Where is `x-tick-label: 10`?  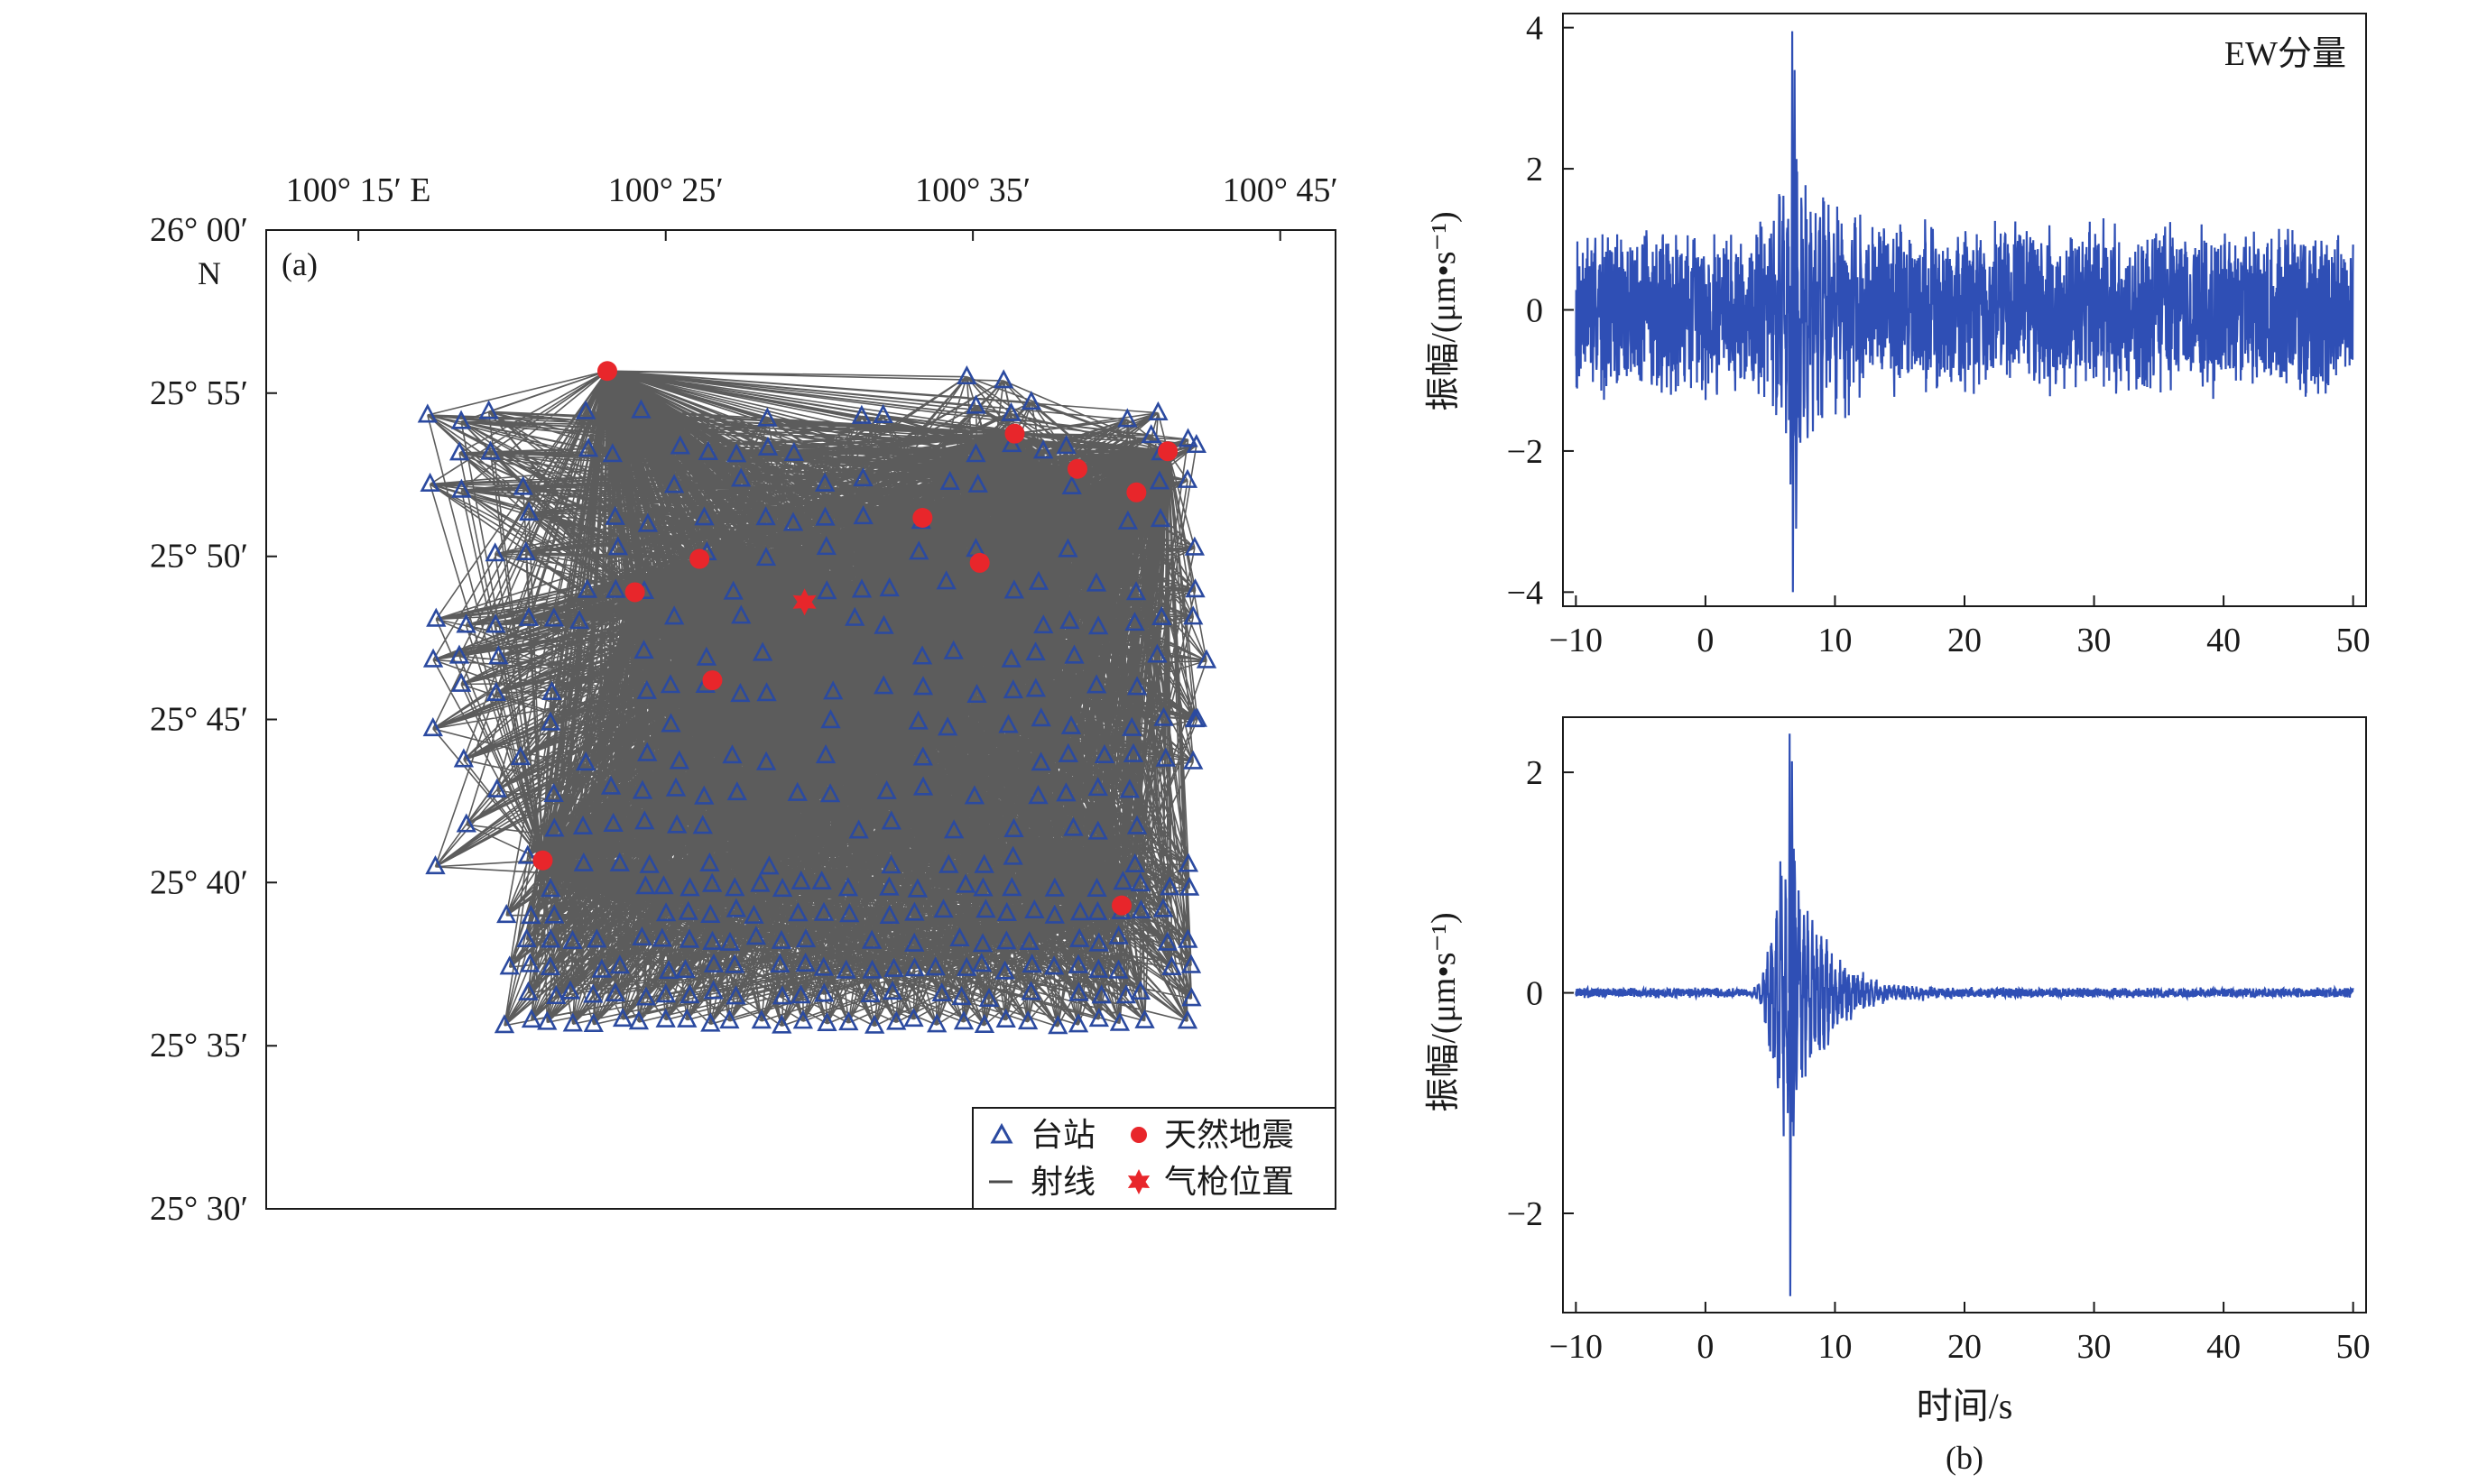 x-tick-label: 10 is located at coordinates (1835, 640).